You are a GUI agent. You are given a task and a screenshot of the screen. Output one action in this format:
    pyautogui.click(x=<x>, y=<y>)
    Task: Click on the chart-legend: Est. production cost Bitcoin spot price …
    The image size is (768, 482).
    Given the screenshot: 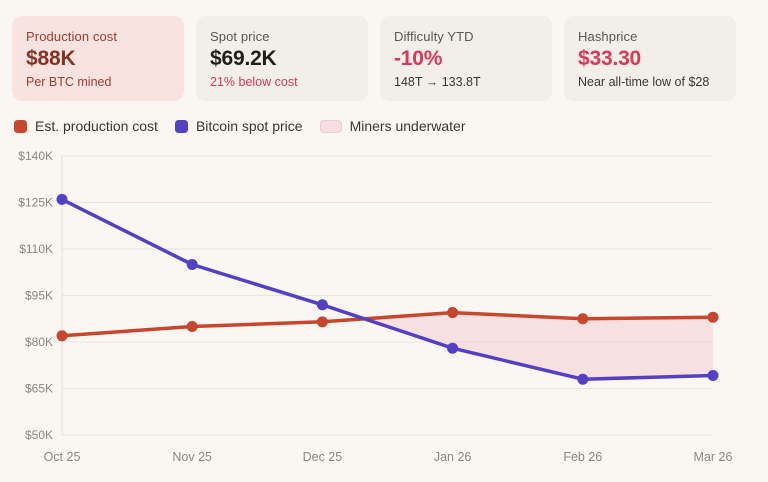 What is the action you would take?
    pyautogui.click(x=384, y=117)
    